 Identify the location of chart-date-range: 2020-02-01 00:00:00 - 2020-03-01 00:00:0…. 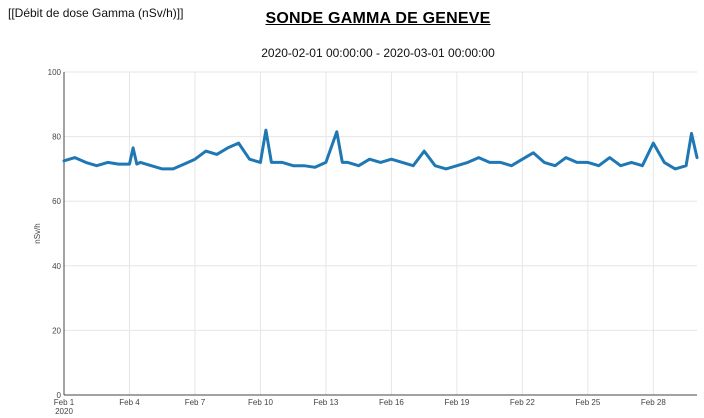
(378, 53).